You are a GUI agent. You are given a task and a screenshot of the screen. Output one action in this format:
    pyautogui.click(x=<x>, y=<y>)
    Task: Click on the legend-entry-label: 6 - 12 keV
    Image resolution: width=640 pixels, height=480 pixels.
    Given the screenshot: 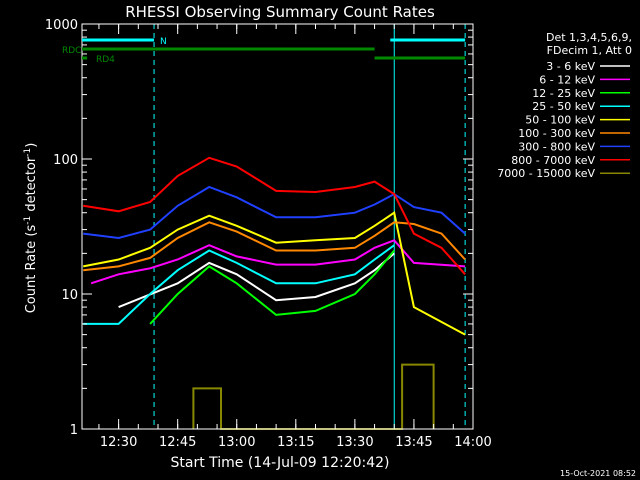 What is the action you would take?
    pyautogui.click(x=567, y=79)
    